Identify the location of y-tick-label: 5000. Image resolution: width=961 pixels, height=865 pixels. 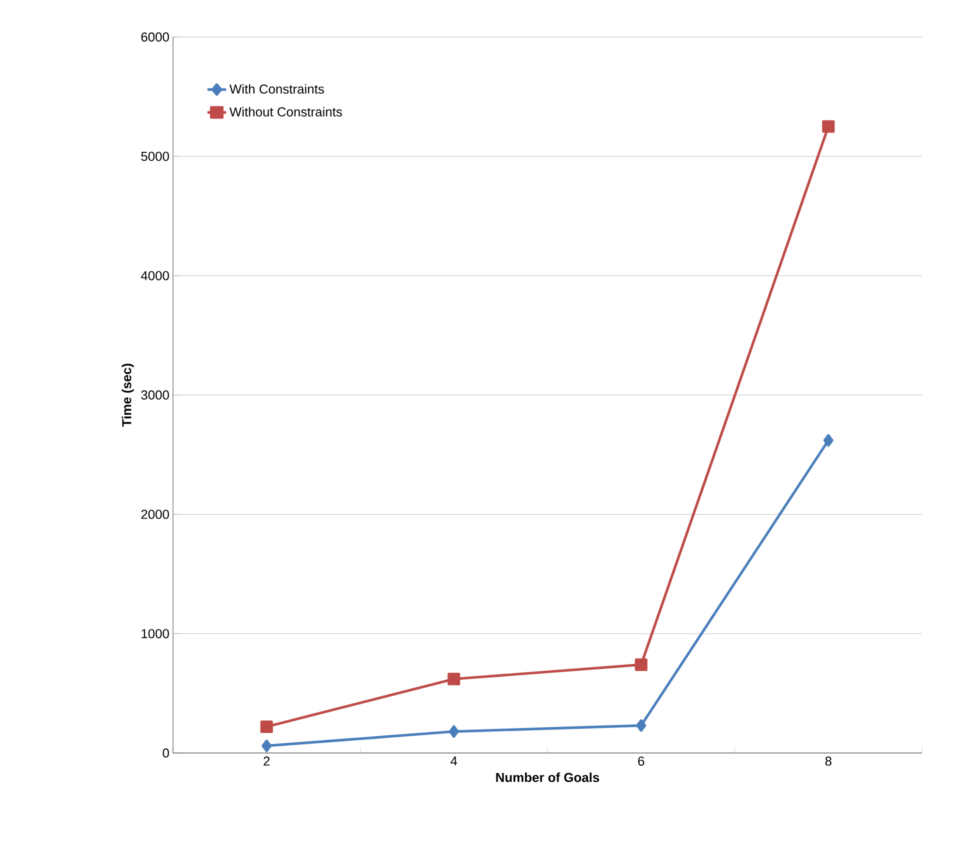
(155, 156).